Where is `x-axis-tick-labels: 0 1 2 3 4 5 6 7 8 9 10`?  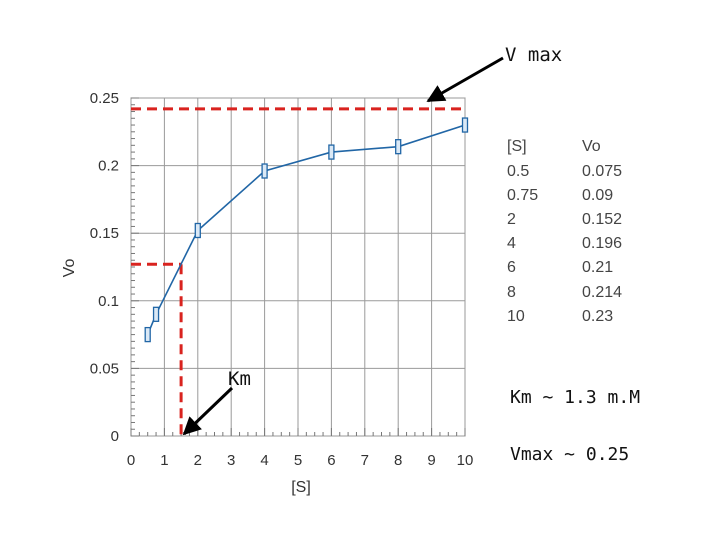
x-axis-tick-labels: 0 1 2 3 4 5 6 7 8 9 10 is located at coordinates (300, 460).